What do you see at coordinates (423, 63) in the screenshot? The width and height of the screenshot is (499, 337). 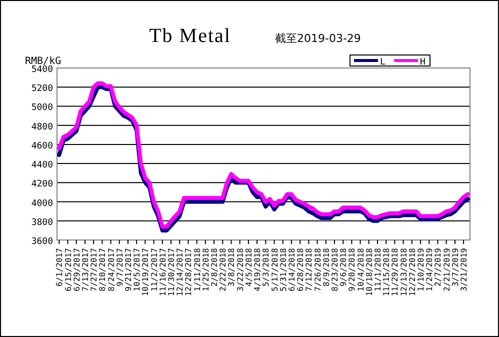 I see `legend-label: H` at bounding box center [423, 63].